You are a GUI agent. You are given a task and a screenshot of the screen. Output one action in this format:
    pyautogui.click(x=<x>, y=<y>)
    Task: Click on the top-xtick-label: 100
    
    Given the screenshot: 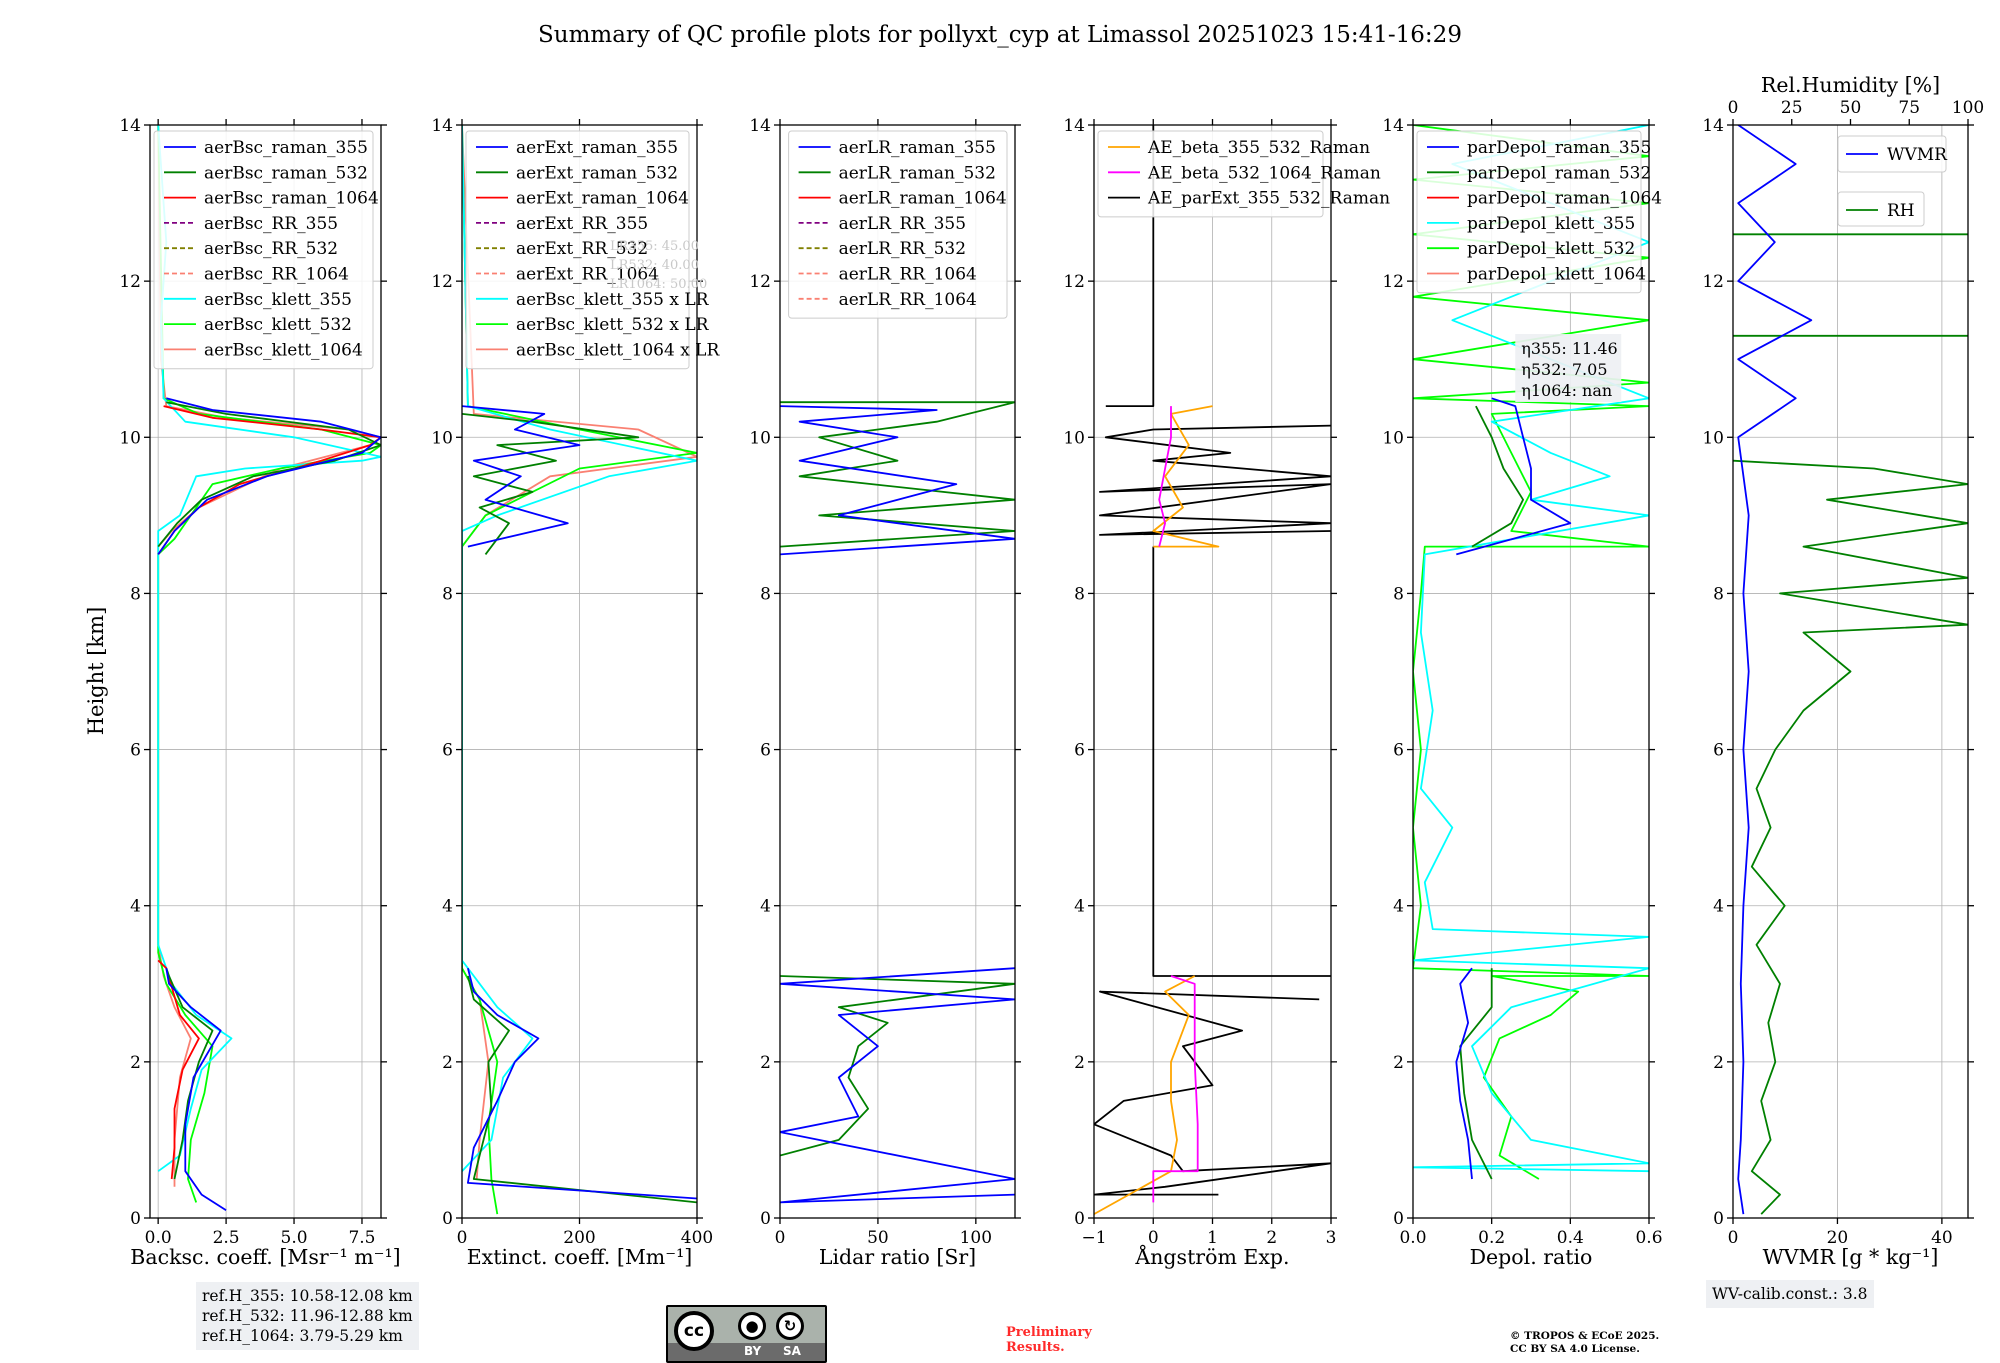 What is the action you would take?
    pyautogui.click(x=1968, y=108)
    